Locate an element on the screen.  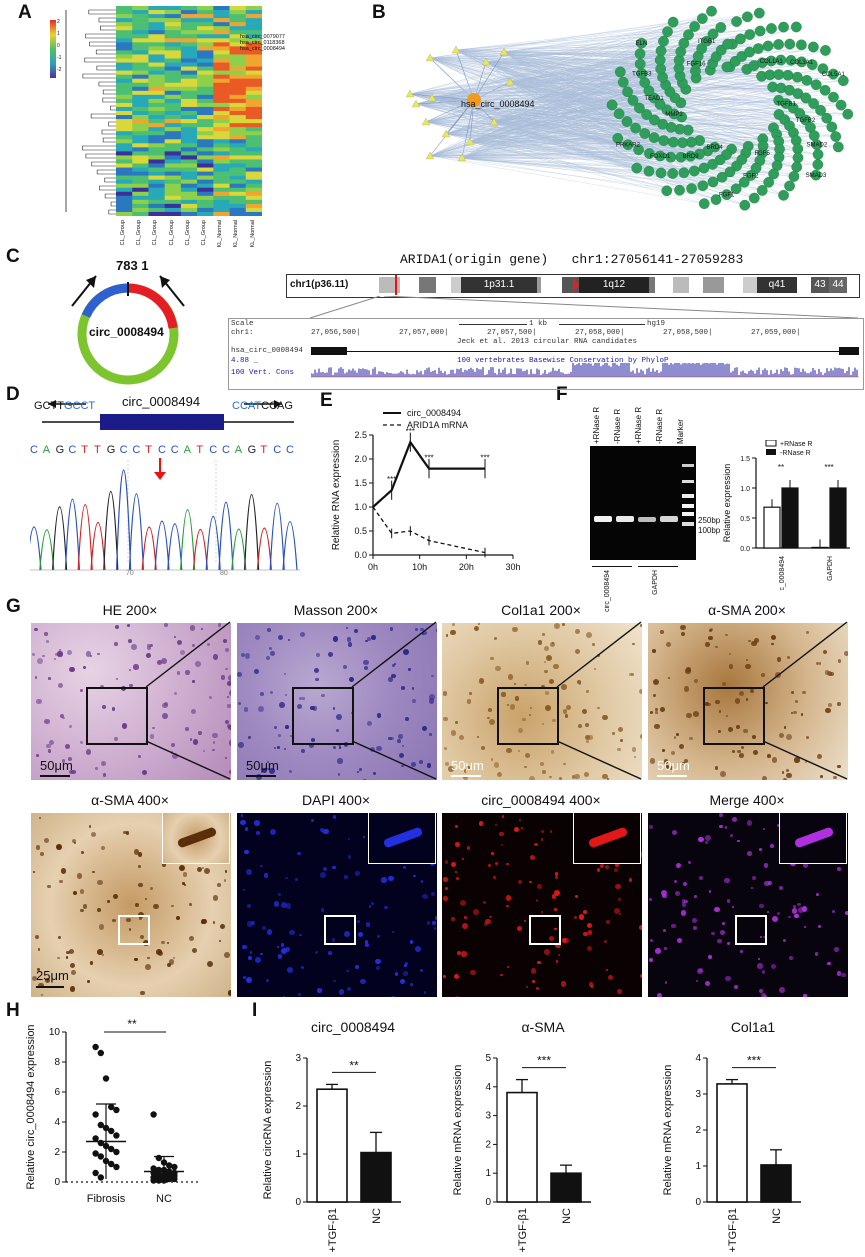
base-call: A is located at coordinates (46, 450).